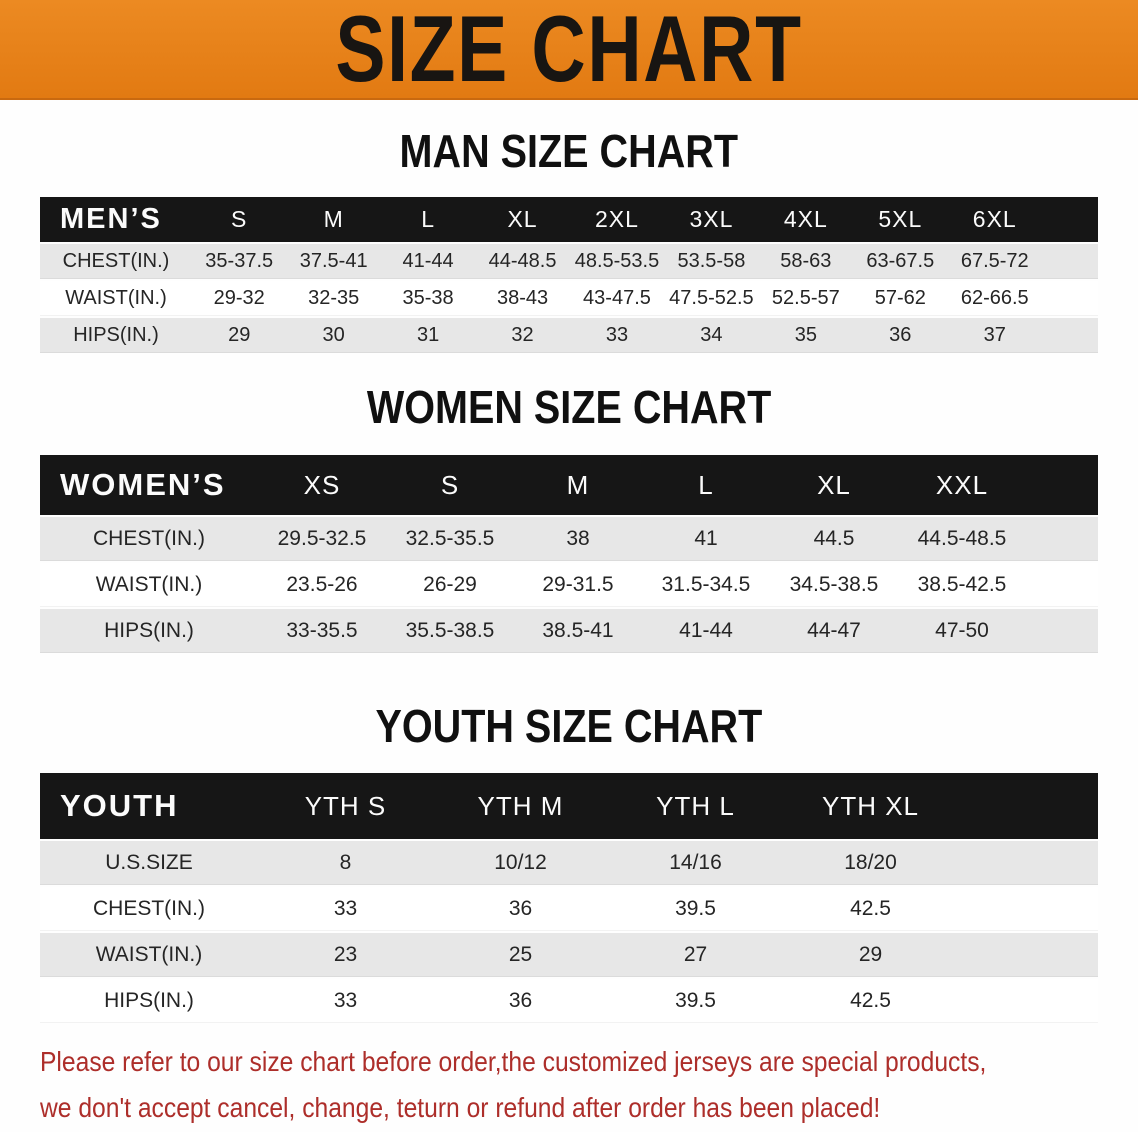 This screenshot has width=1138, height=1132. Describe the element at coordinates (711, 298) in the screenshot. I see `men-cell-1-5: 47.5-52.5` at that location.